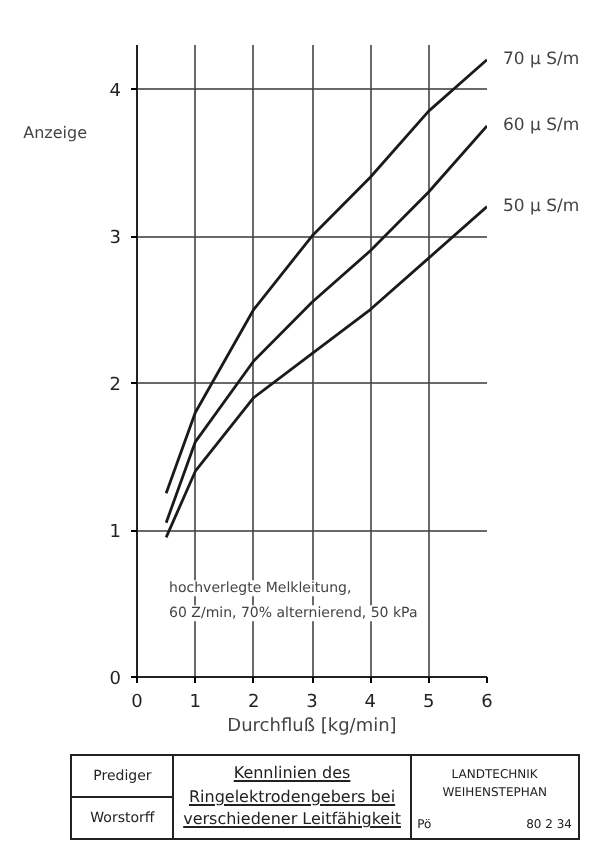 This screenshot has width=612, height=864. Describe the element at coordinates (312, 703) in the screenshot. I see `x-tick-label: 3` at that location.